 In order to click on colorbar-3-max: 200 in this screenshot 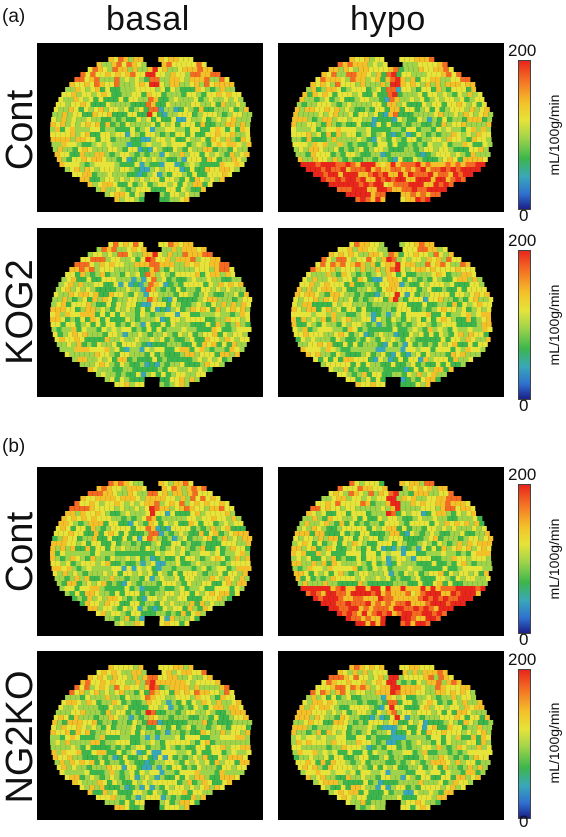, I will do `click(522, 474)`.